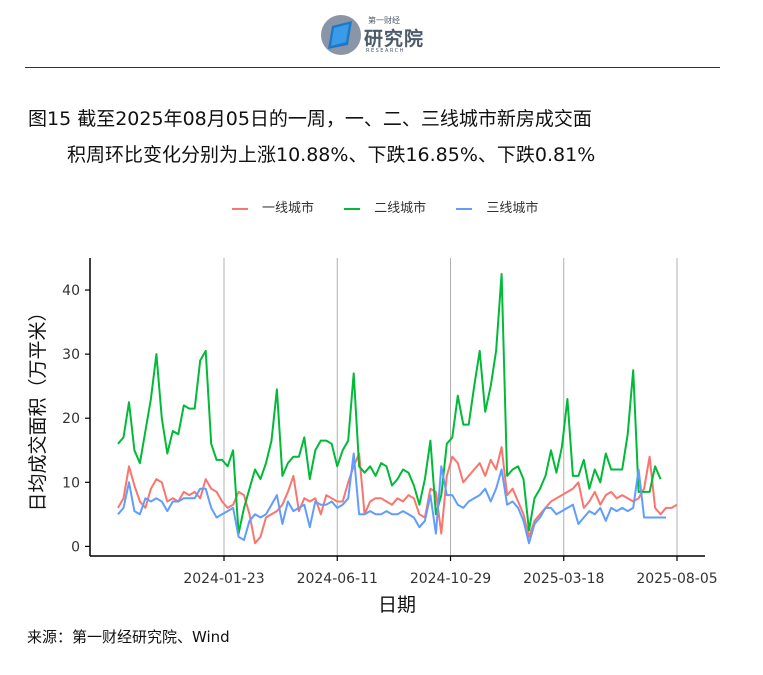 The image size is (763, 675). Describe the element at coordinates (372, 67) in the screenshot. I see `header-divider` at that location.